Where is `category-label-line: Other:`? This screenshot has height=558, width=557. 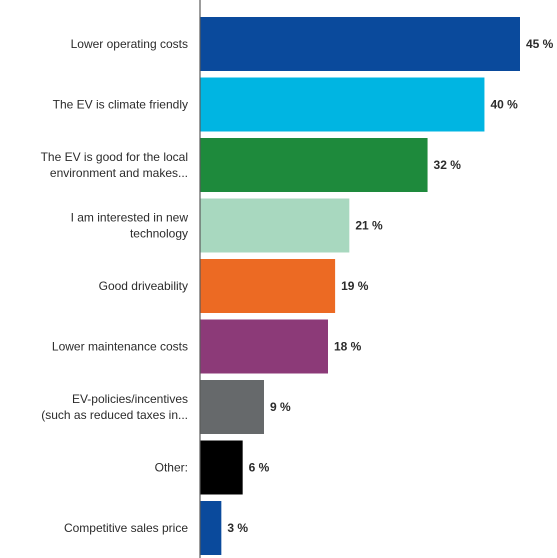
category-label-line: Other: is located at coordinates (171, 468).